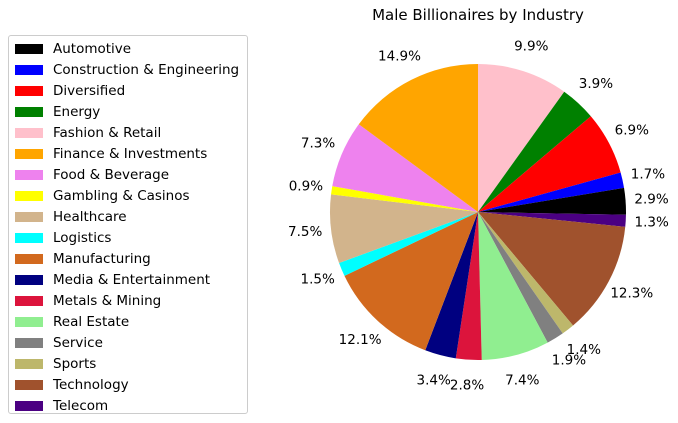 The height and width of the screenshot is (423, 678). I want to click on slice-pct-label: 0.9%, so click(306, 186).